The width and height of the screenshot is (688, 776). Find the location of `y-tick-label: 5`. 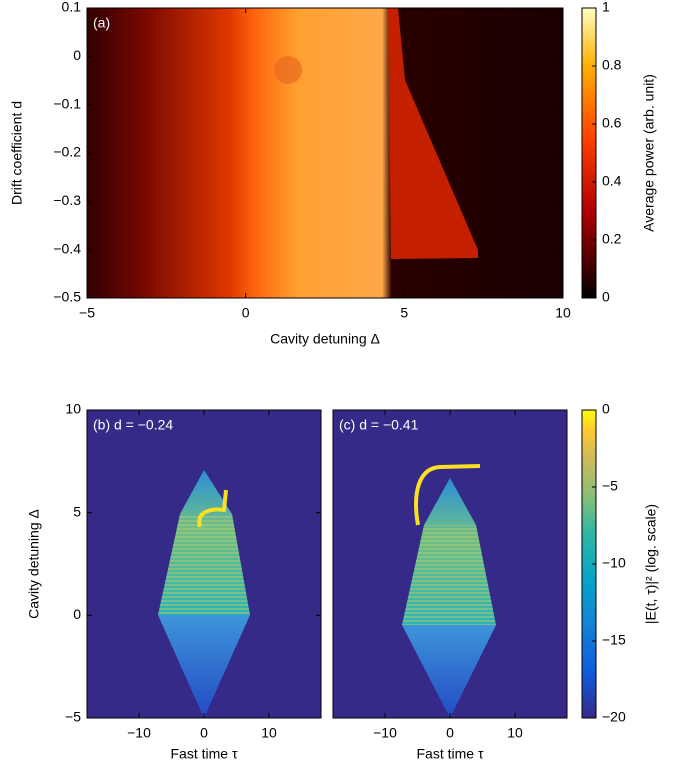

y-tick-label: 5 is located at coordinates (77, 511).